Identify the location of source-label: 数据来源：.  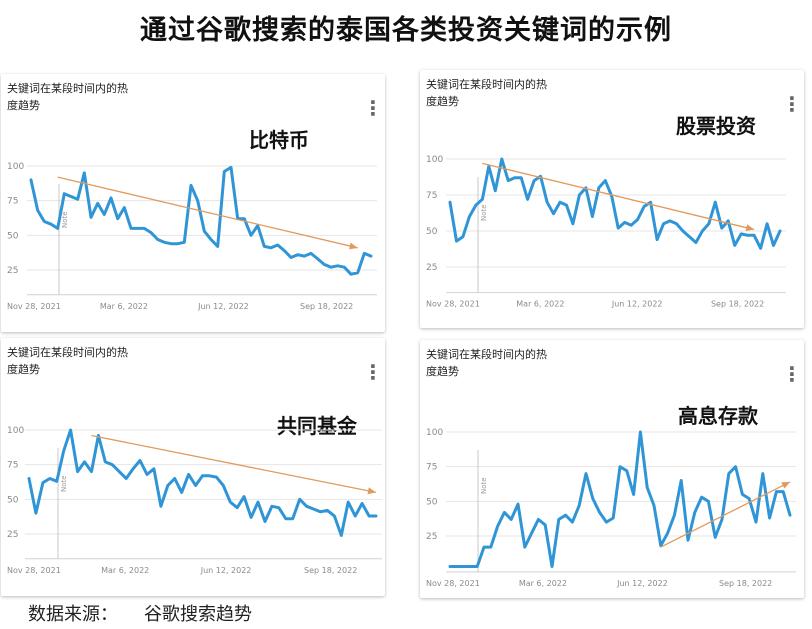
(73, 614).